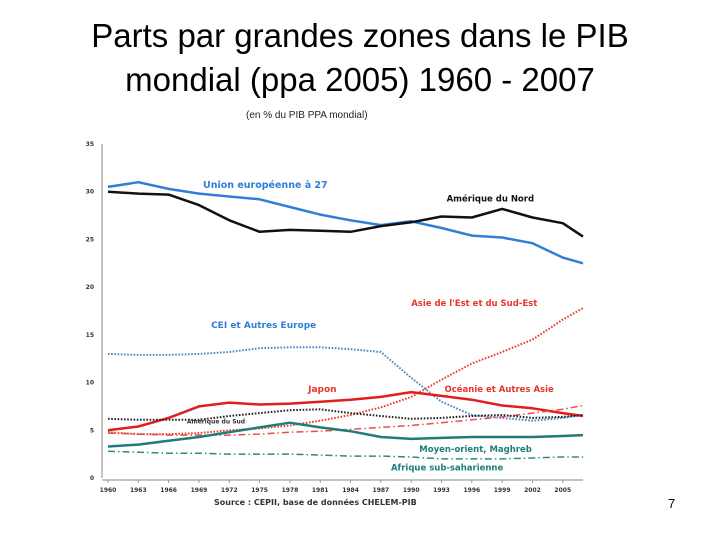 The image size is (720, 540). I want to click on slide-title-line-1: Parts par grandes zones dans le PIB, so click(360, 35).